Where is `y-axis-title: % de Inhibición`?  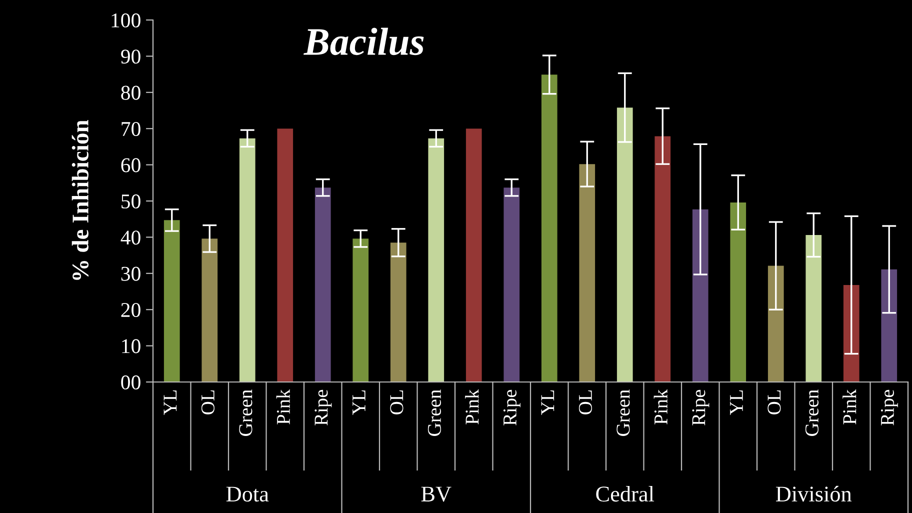
y-axis-title: % de Inhibición is located at coordinates (80, 200).